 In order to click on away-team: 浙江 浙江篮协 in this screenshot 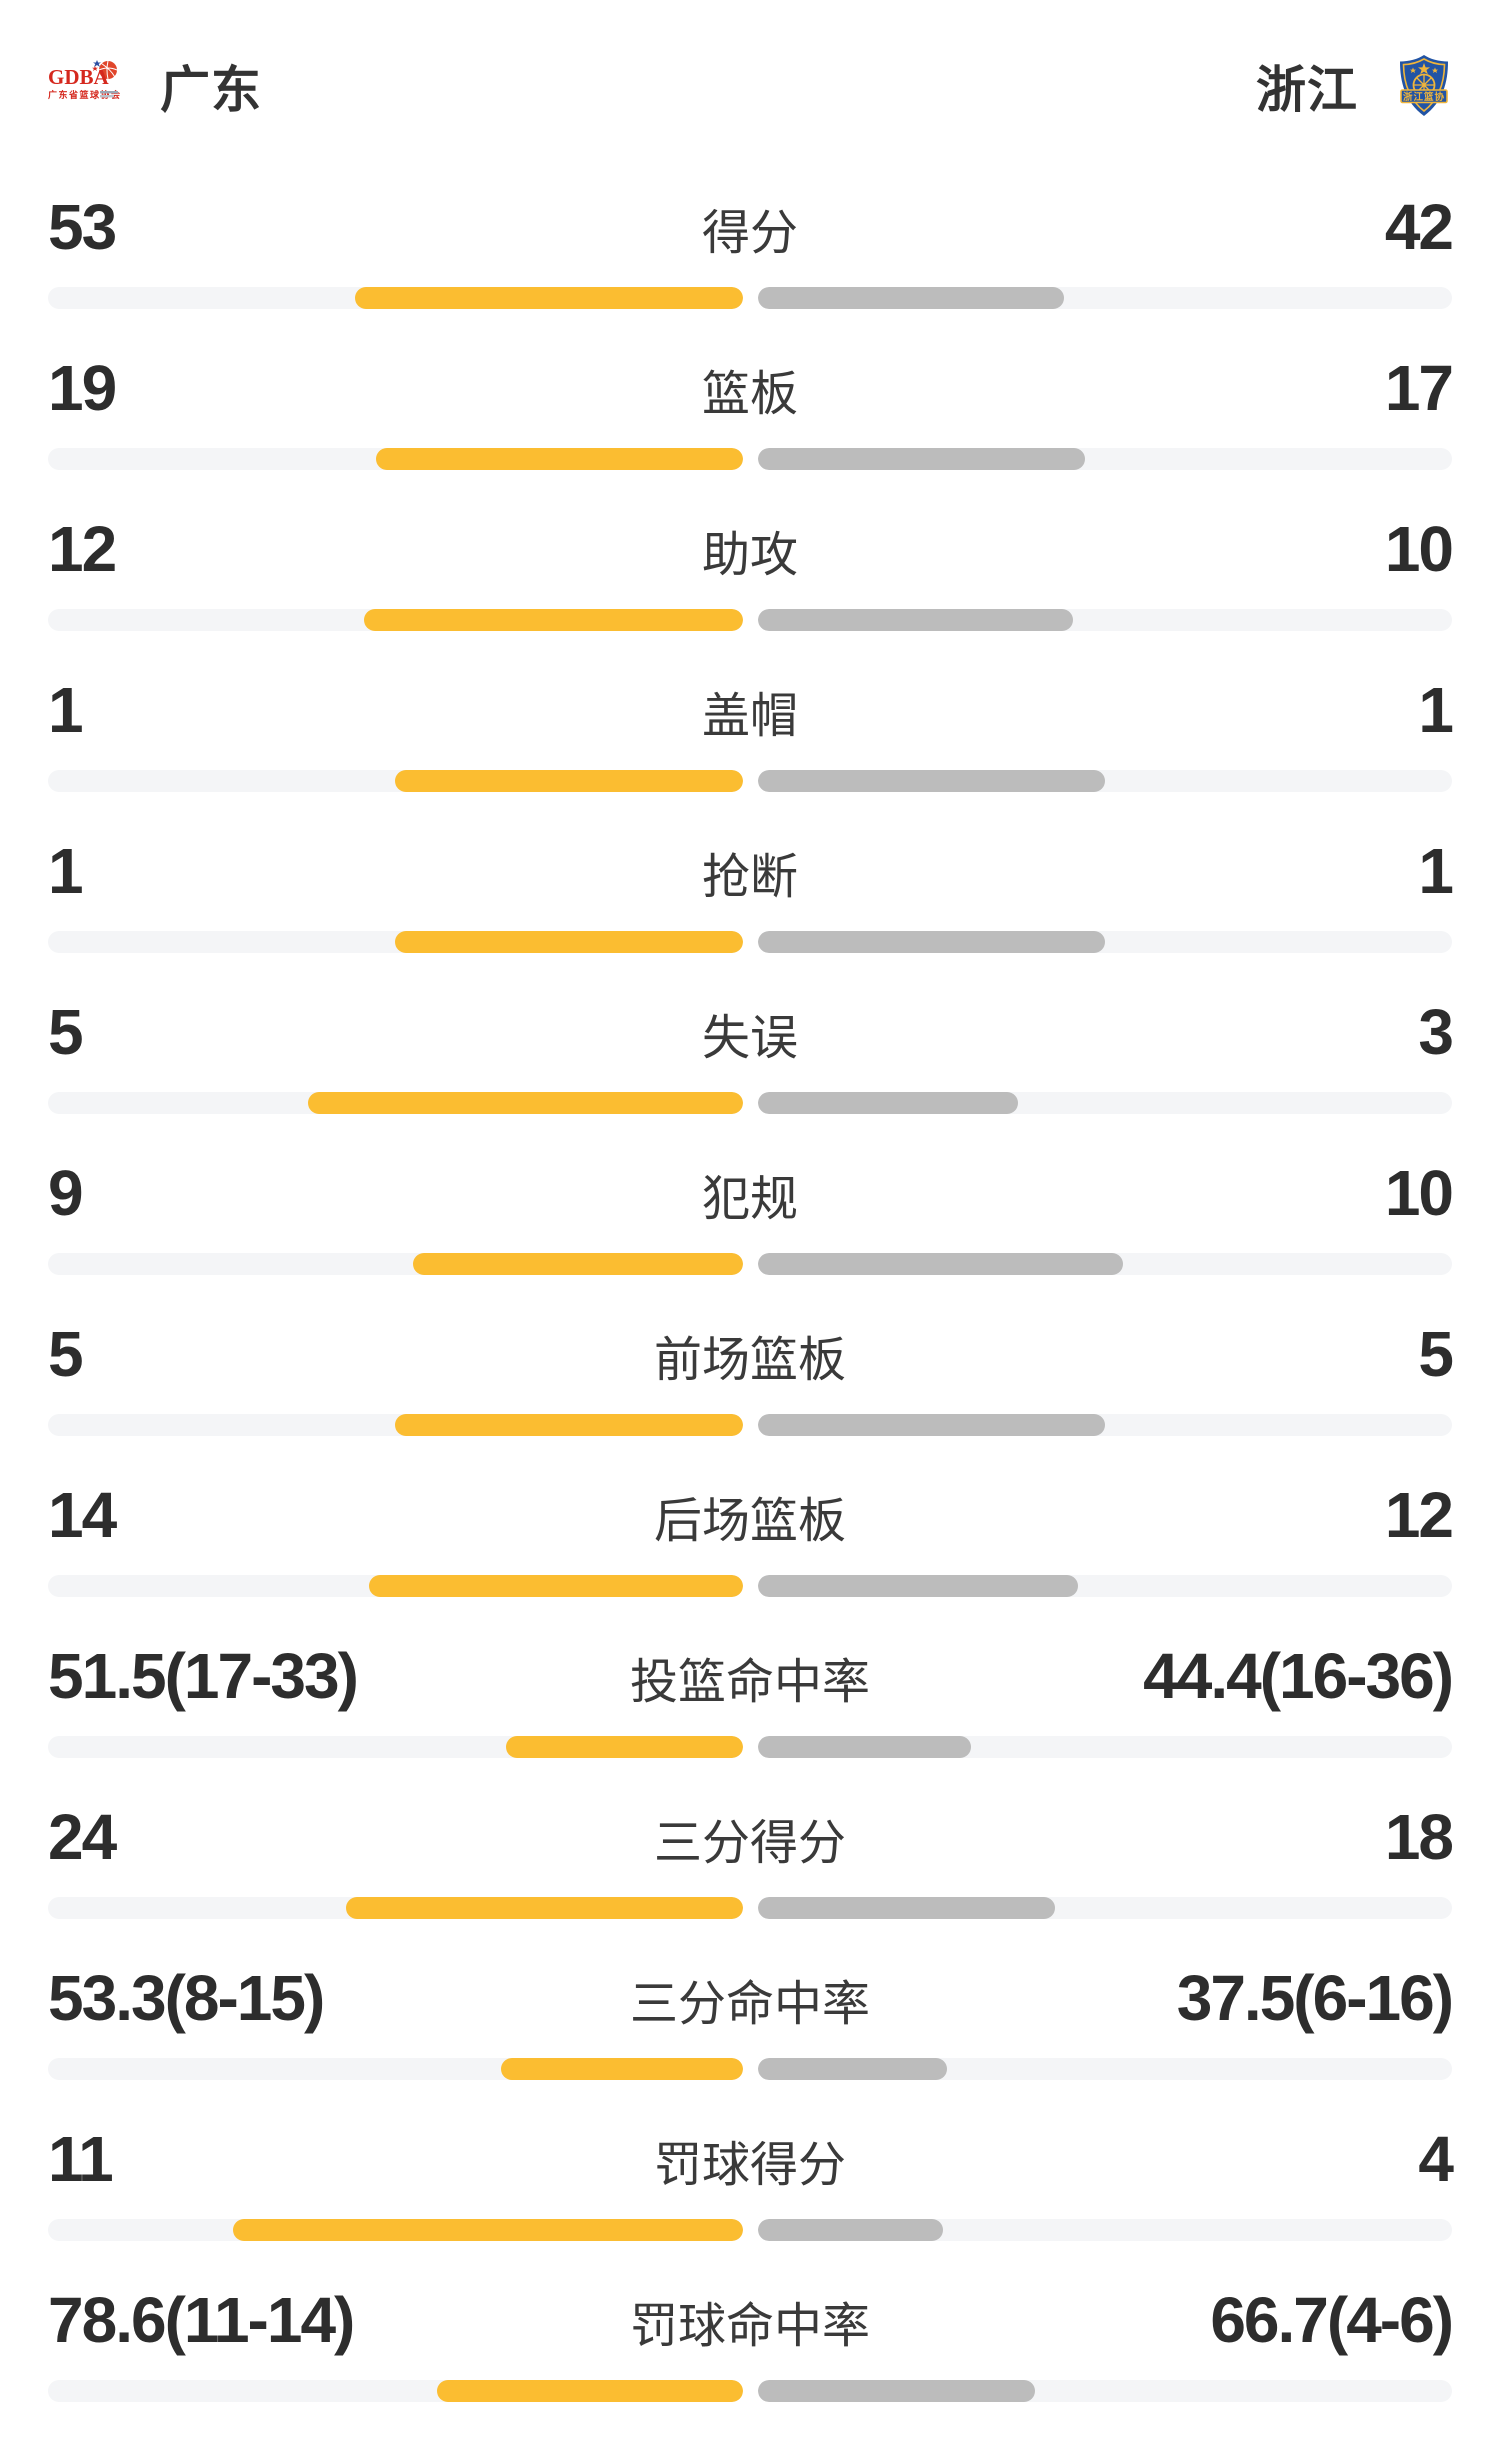, I will do `click(1354, 86)`.